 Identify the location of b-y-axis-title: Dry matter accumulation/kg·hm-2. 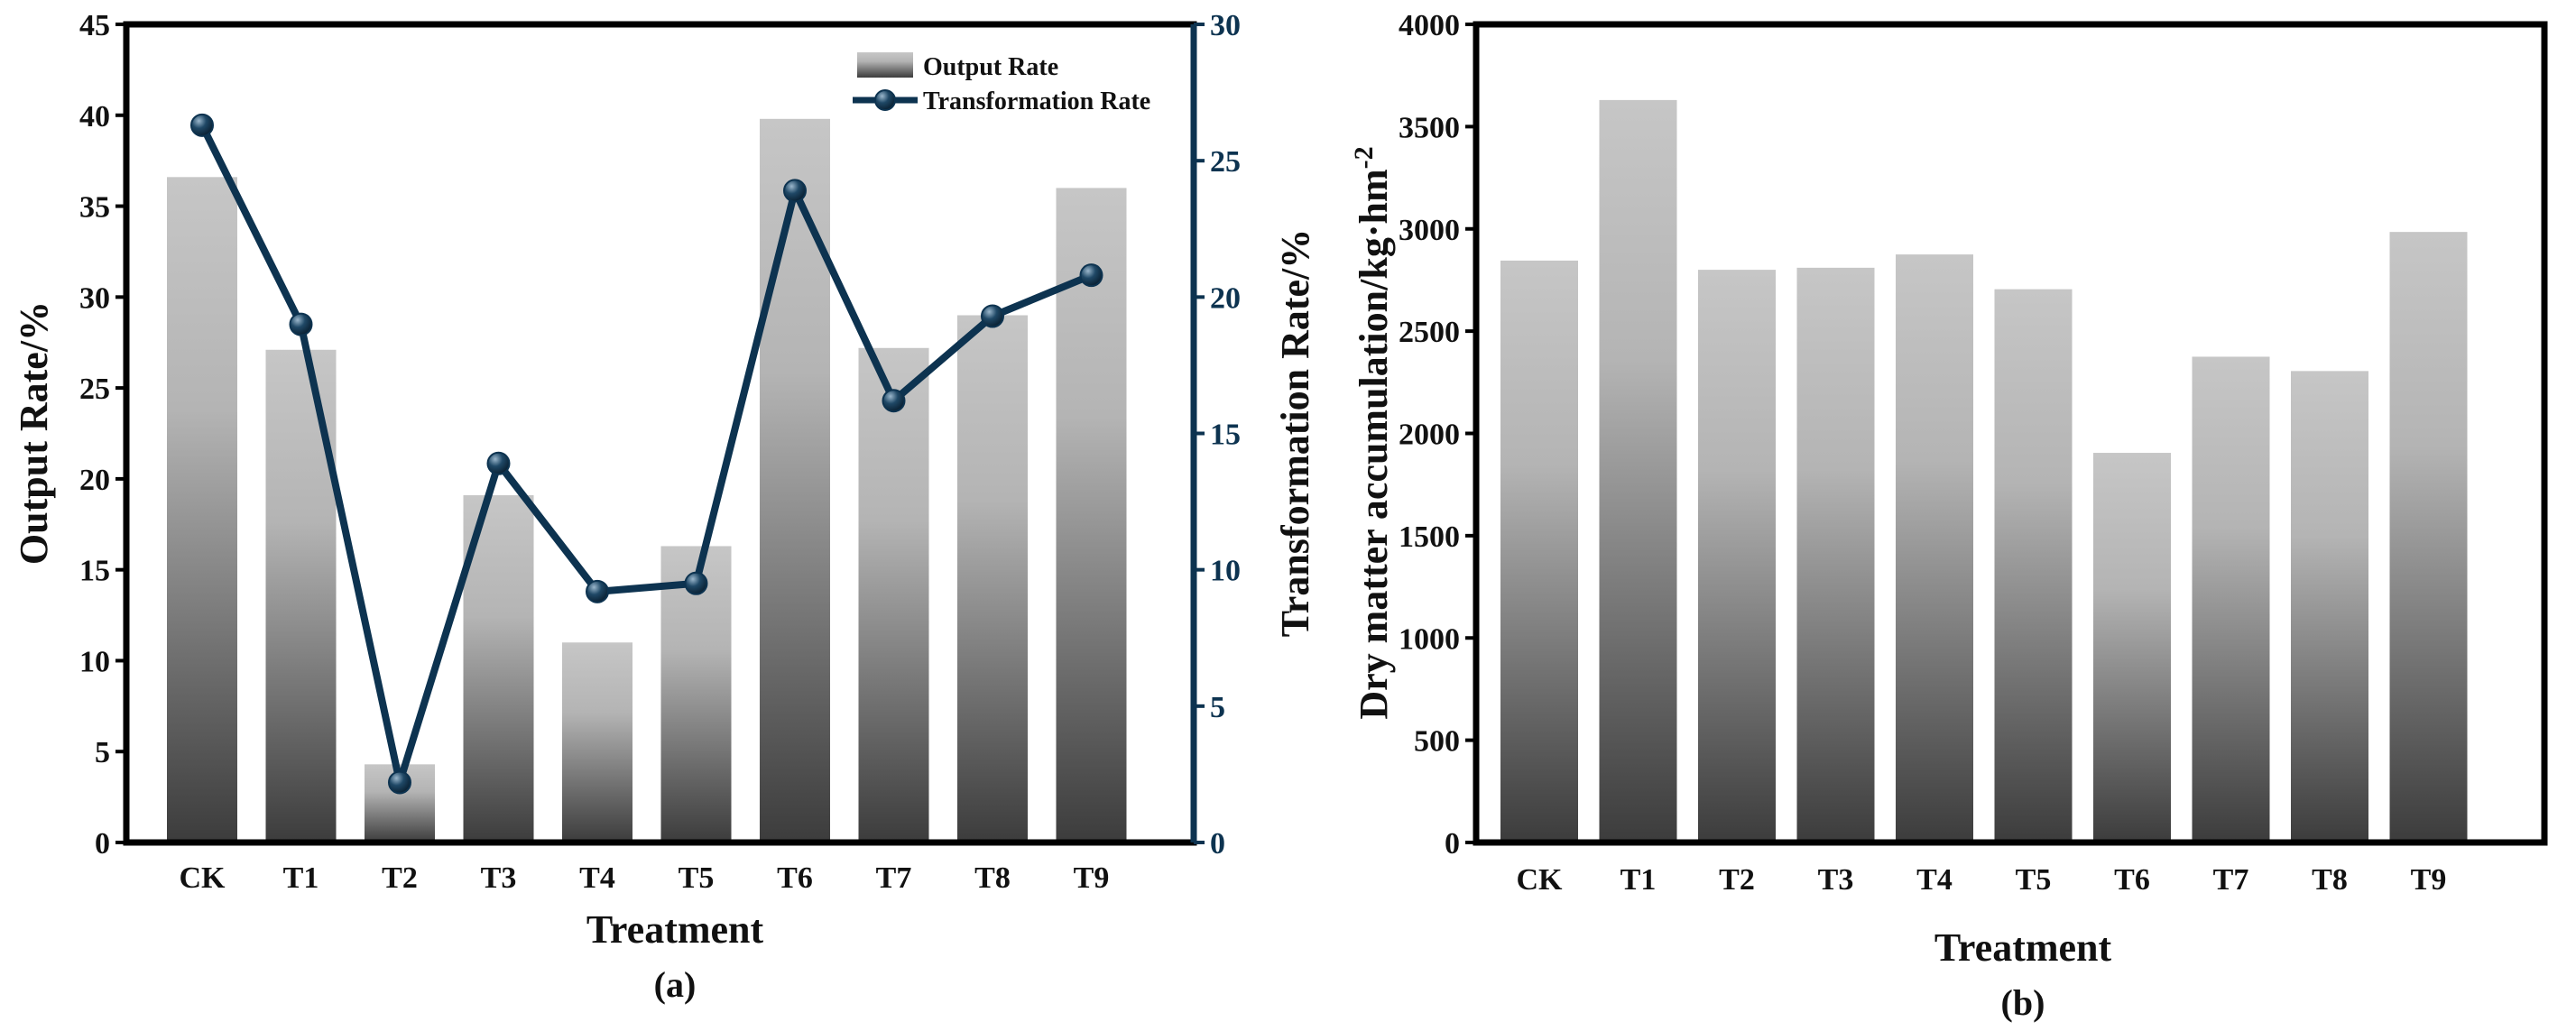
(1372, 432).